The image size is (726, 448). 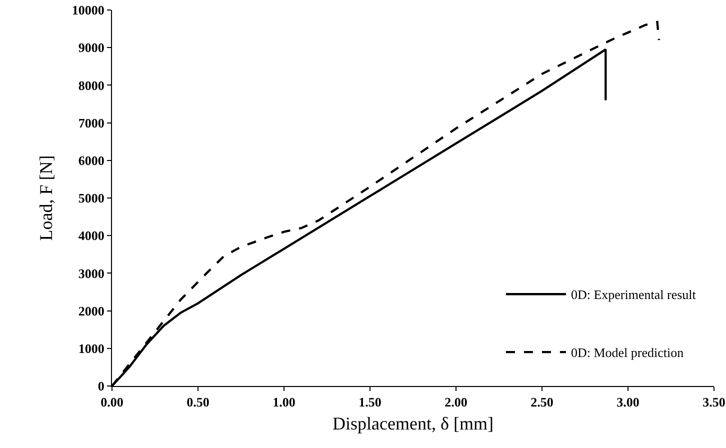 I want to click on y-tick-label: 5000, so click(x=91, y=198).